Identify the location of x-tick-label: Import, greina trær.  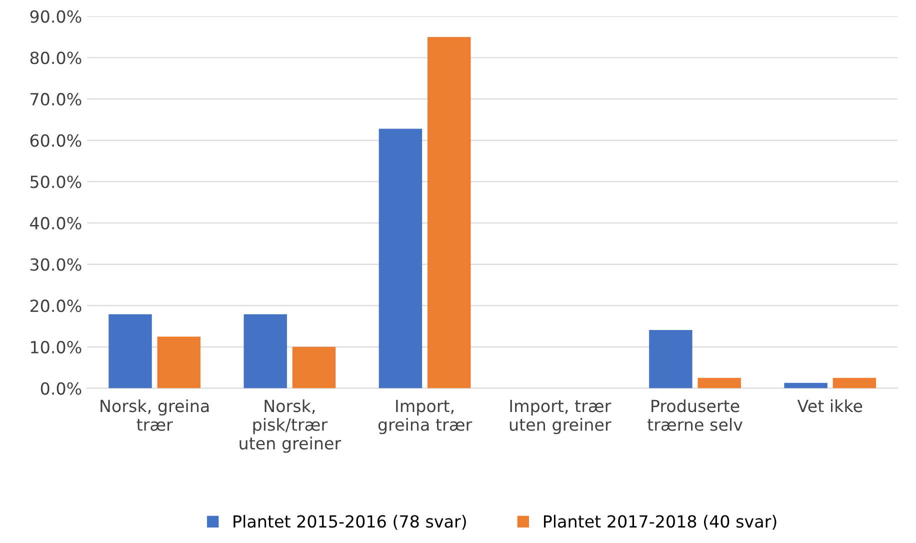
(425, 417).